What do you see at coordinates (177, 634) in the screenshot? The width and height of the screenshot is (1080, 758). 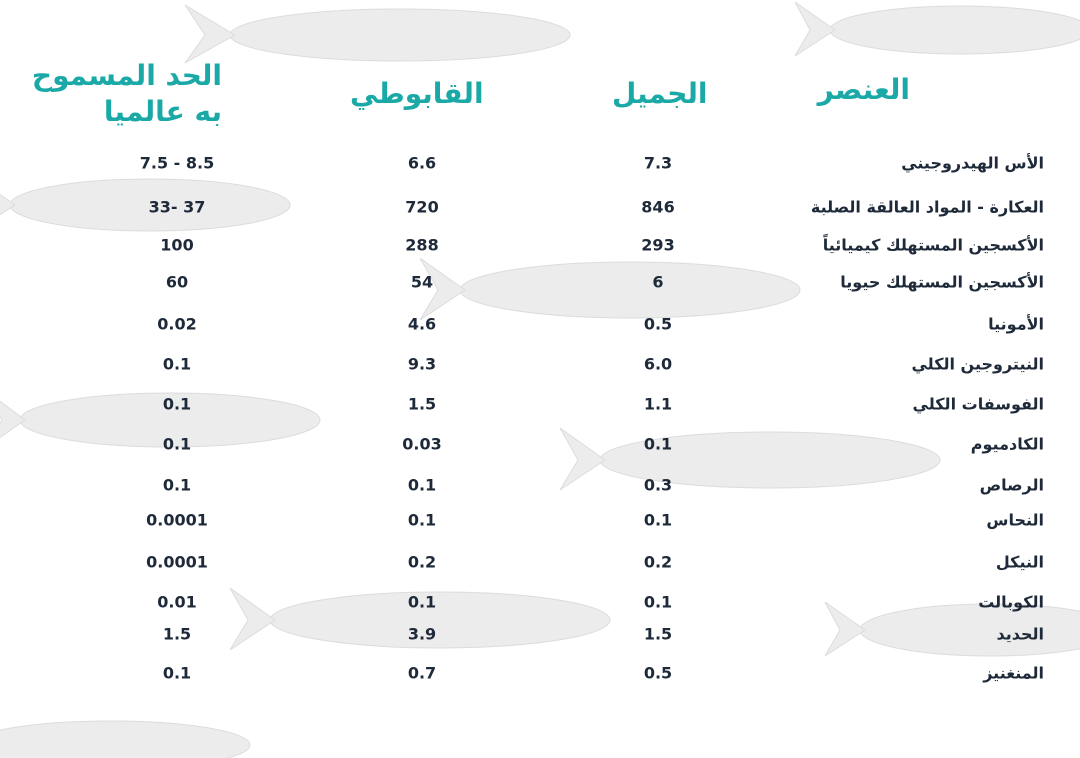 I see `limit-value: 1.5` at bounding box center [177, 634].